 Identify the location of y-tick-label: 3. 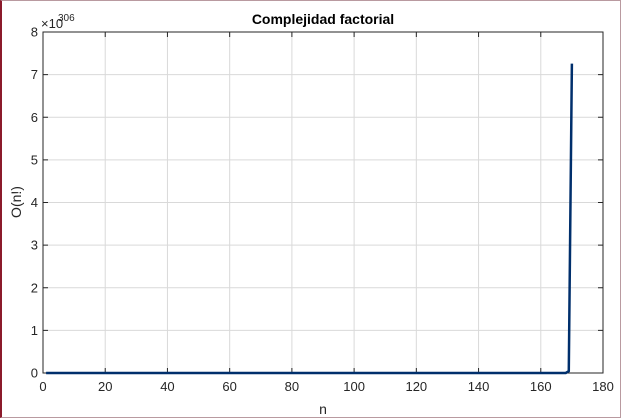
(34, 245).